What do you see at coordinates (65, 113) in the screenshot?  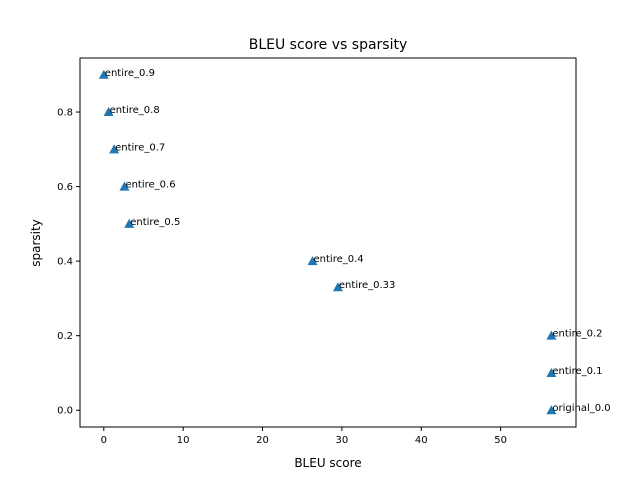 I see `y-tick-label: 0.8` at bounding box center [65, 113].